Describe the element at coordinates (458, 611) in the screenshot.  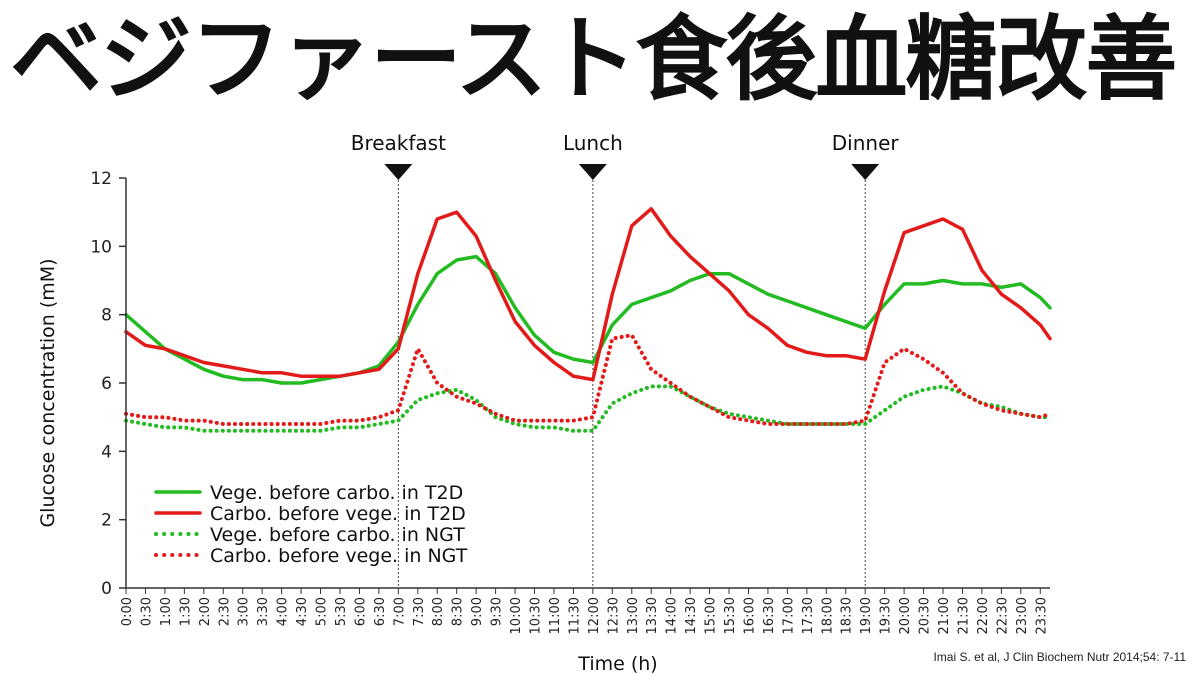
I see `x-tick-label: 8:30` at that location.